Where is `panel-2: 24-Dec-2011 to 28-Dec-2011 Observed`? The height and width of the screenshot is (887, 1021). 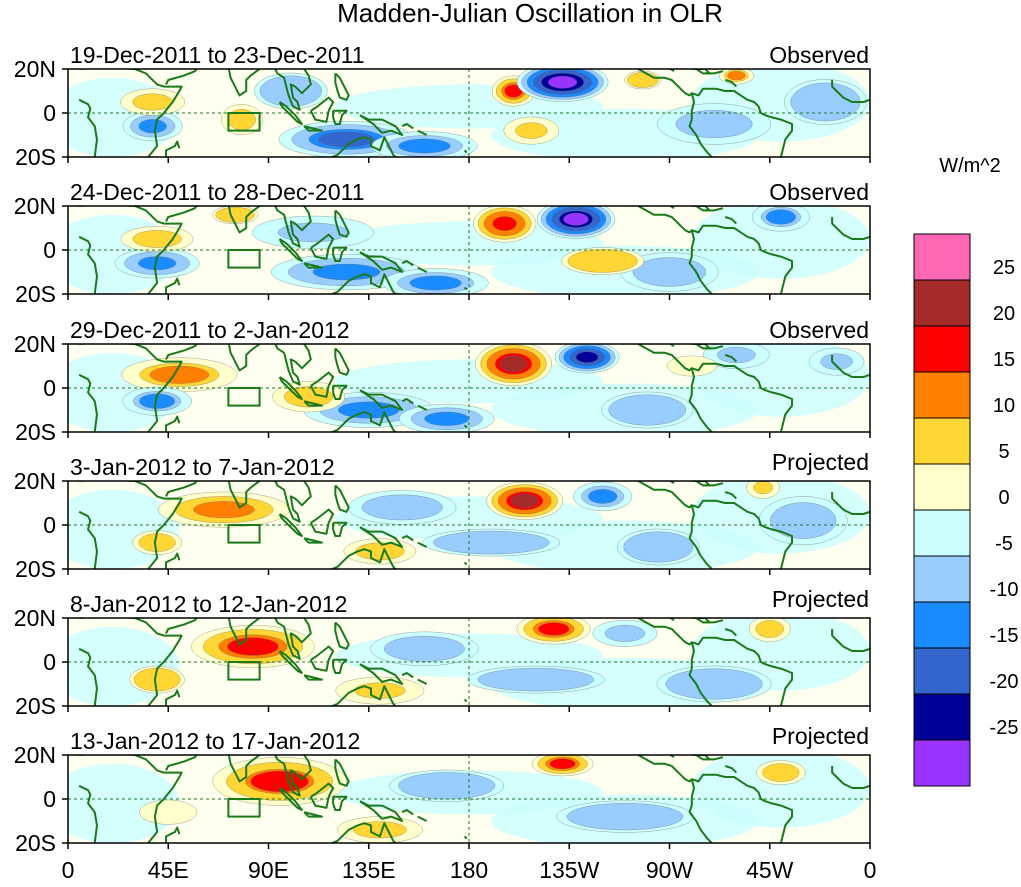 panel-2: 24-Dec-2011 to 28-Dec-2011 Observed is located at coordinates (469, 237).